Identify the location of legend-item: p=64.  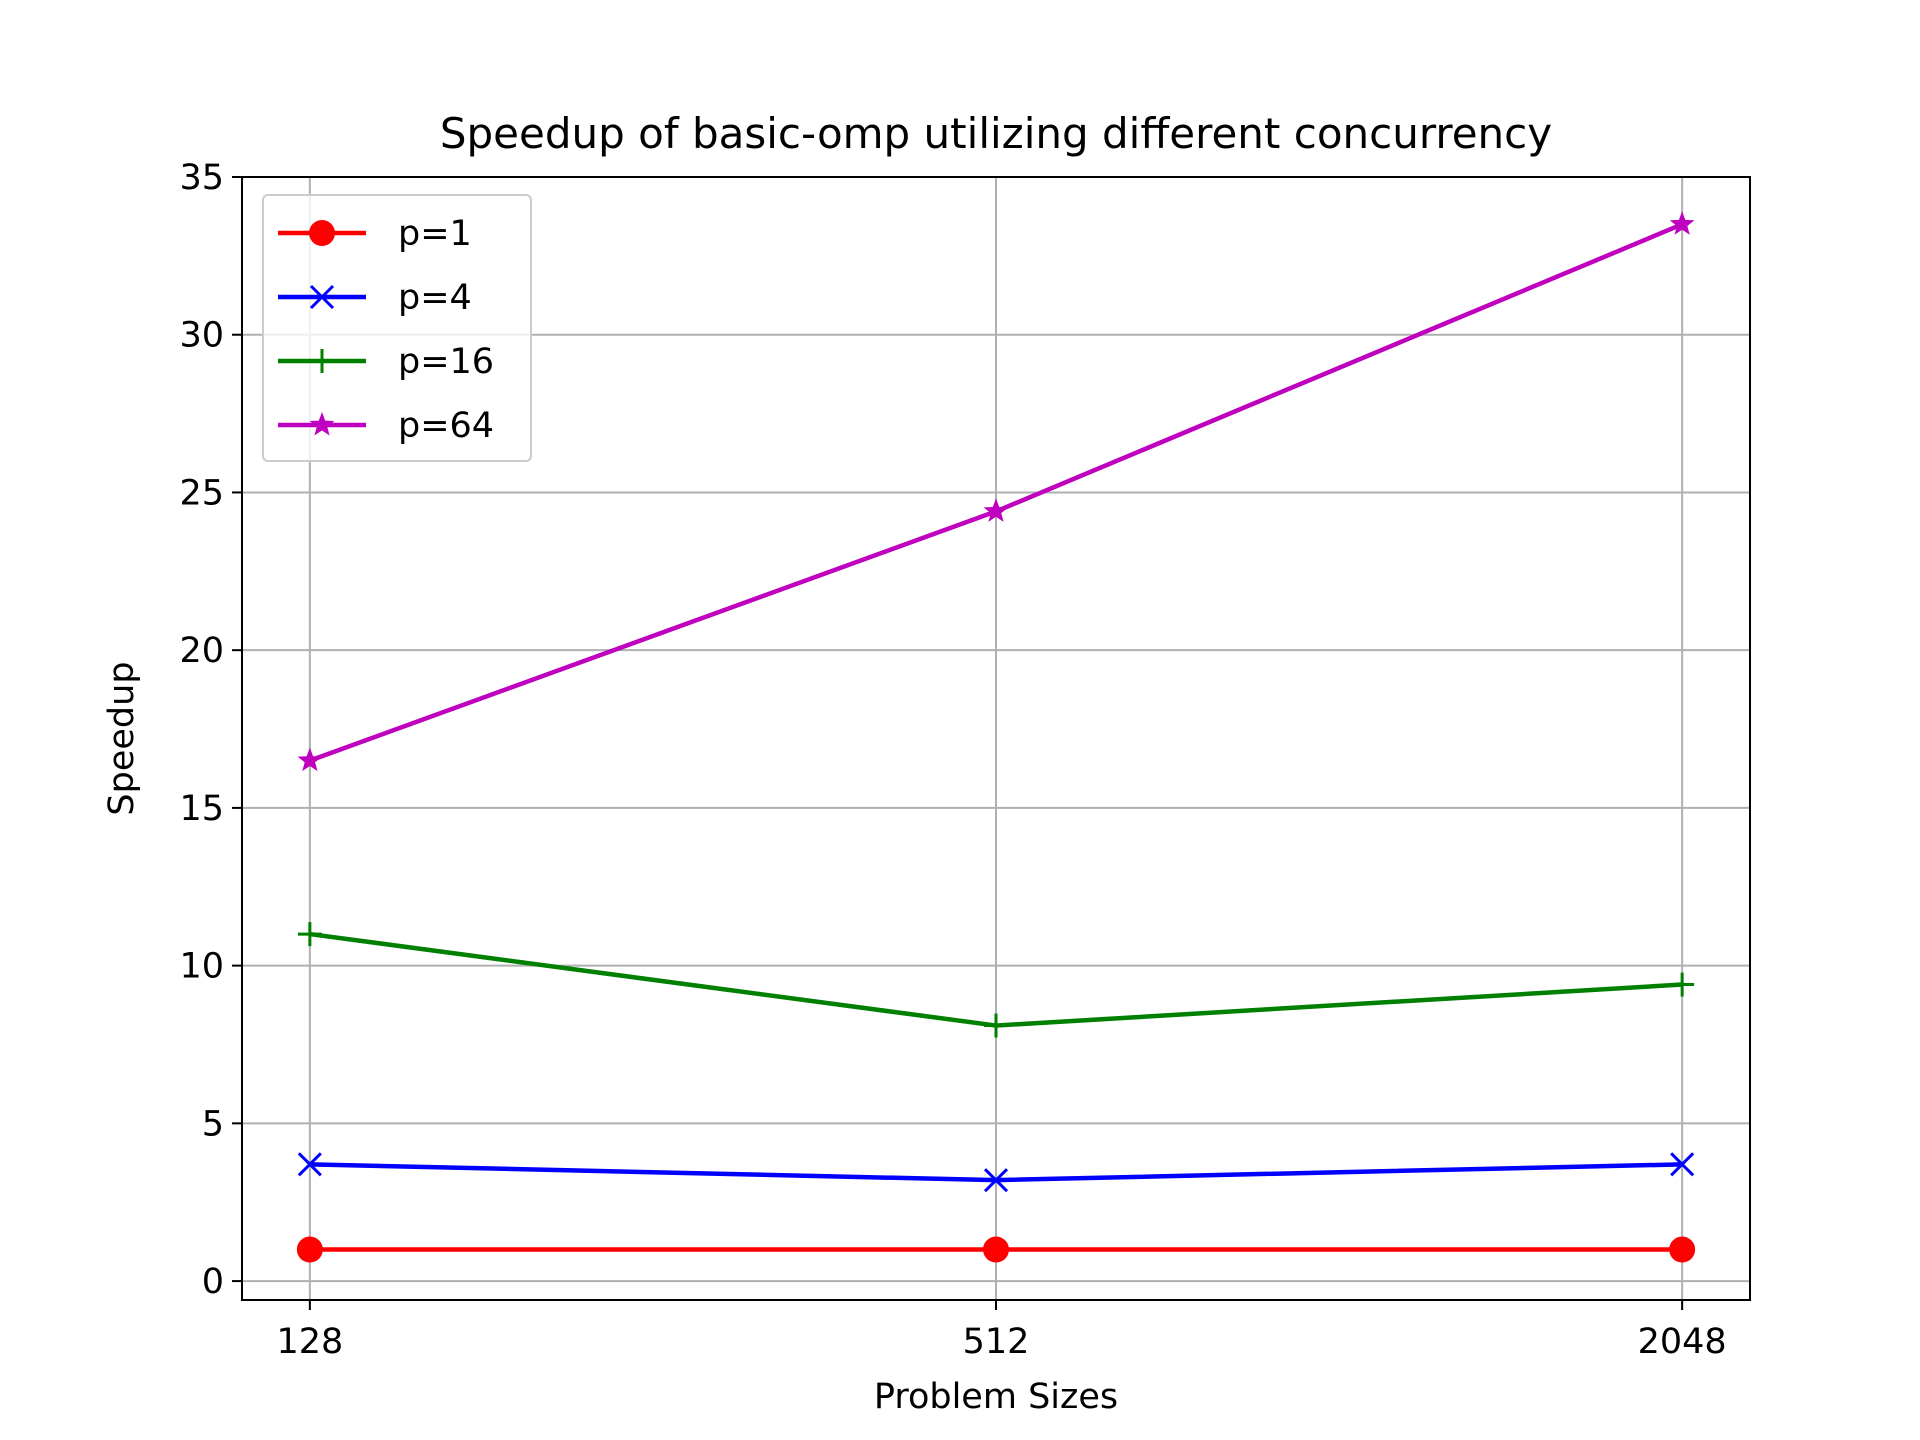
(386, 426).